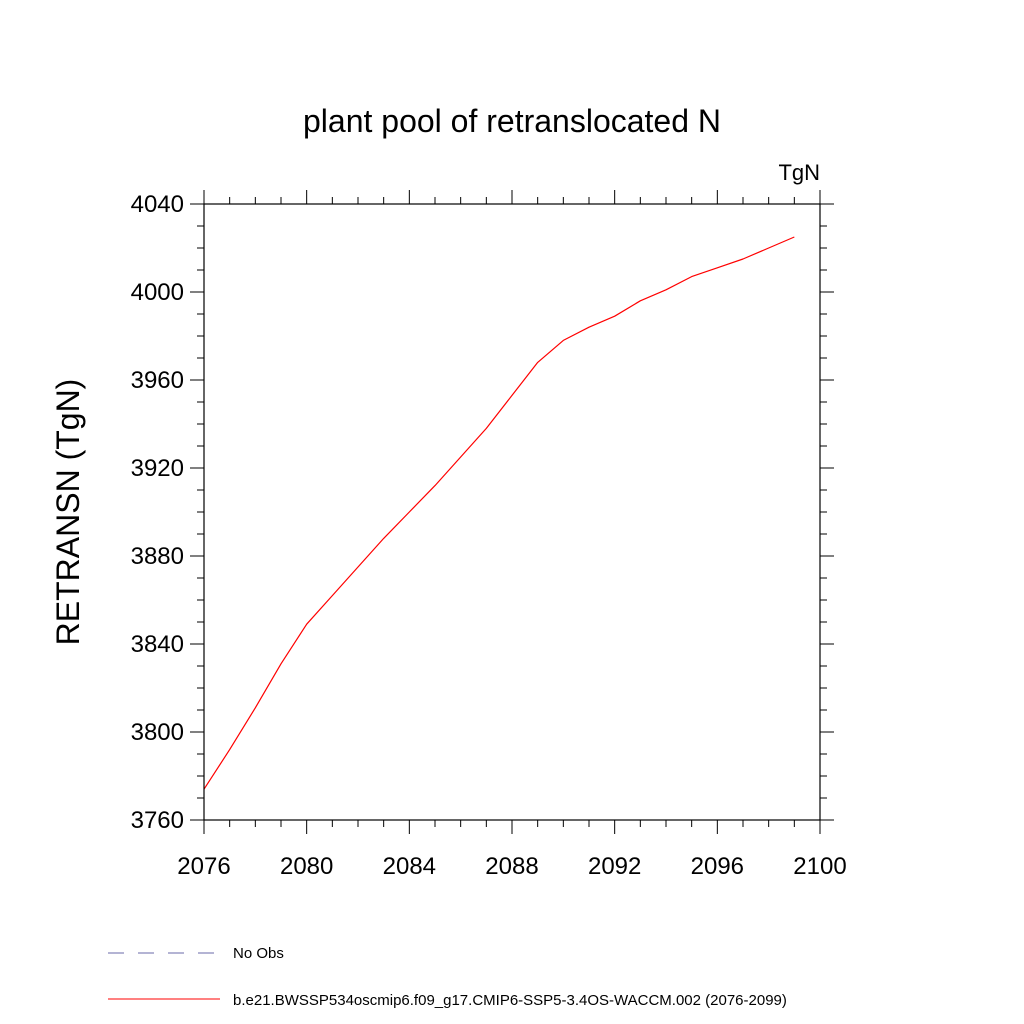 The image size is (1024, 1024). Describe the element at coordinates (157, 820) in the screenshot. I see `y-tick-label: 3760` at that location.